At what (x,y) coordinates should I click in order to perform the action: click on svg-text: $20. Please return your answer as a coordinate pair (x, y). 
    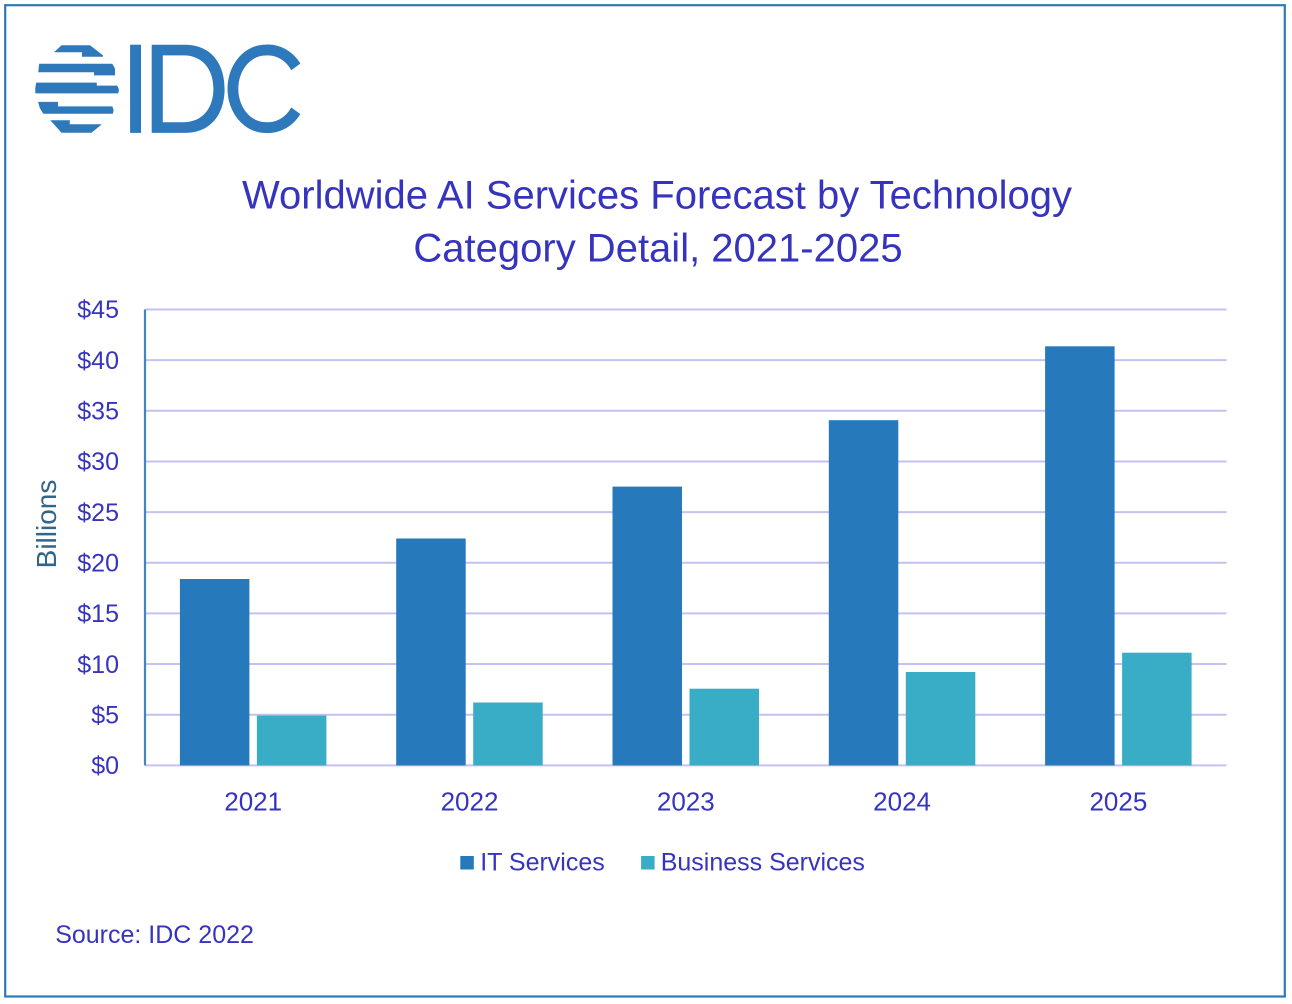
    Looking at the image, I should click on (98, 564).